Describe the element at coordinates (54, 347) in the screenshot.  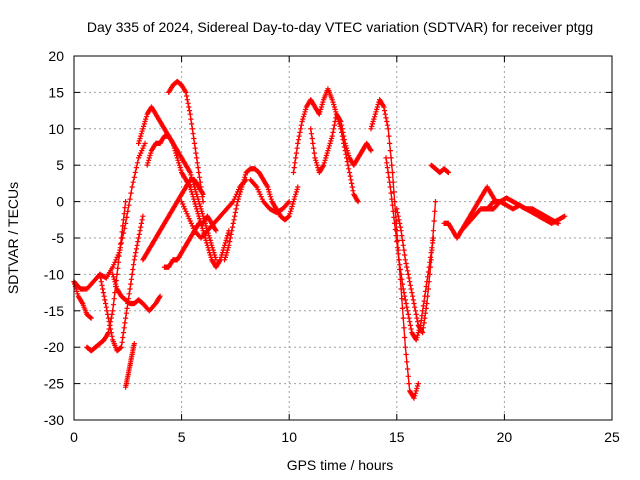
I see `y-tick-label: -20` at that location.